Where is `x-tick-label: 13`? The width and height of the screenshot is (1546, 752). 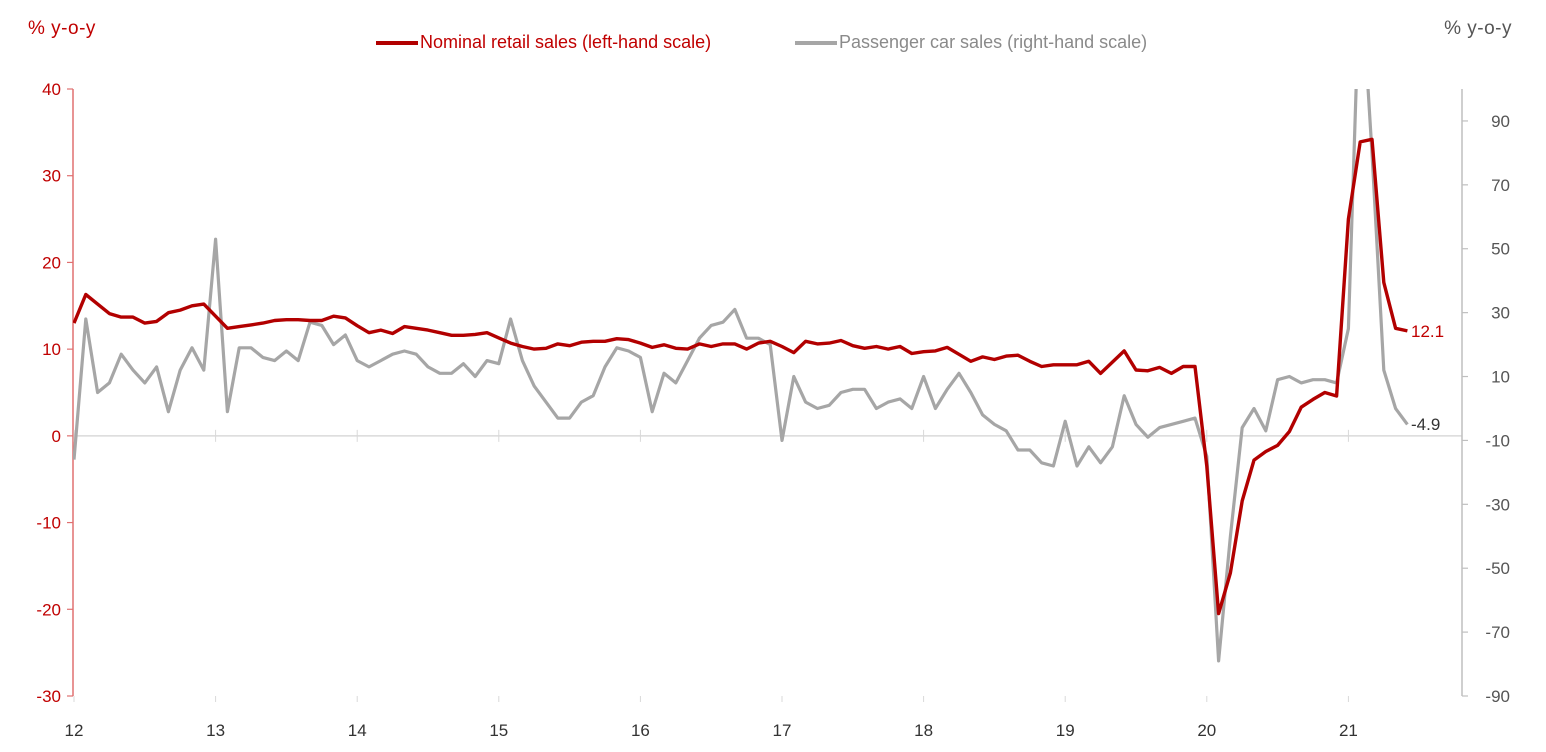 x-tick-label: 13 is located at coordinates (215, 730).